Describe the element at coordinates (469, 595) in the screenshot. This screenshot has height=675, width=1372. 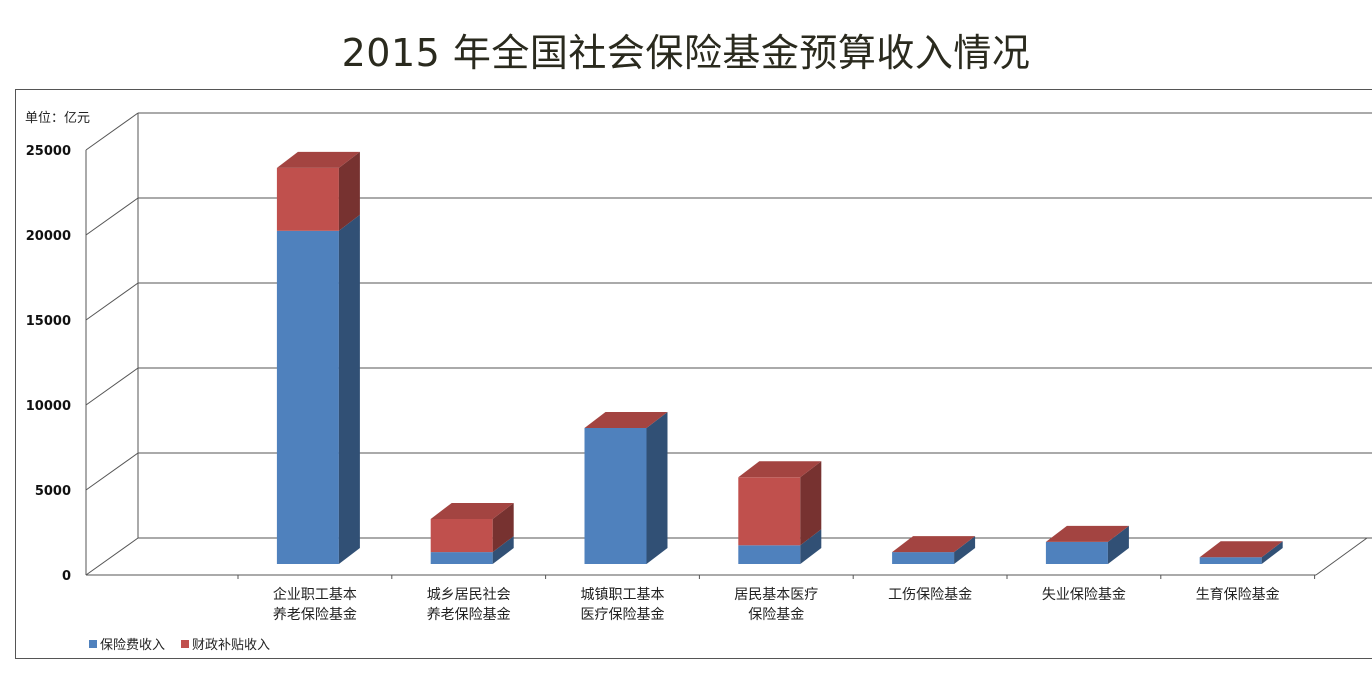
I see `x-category-label: 城乡居民社会` at that location.